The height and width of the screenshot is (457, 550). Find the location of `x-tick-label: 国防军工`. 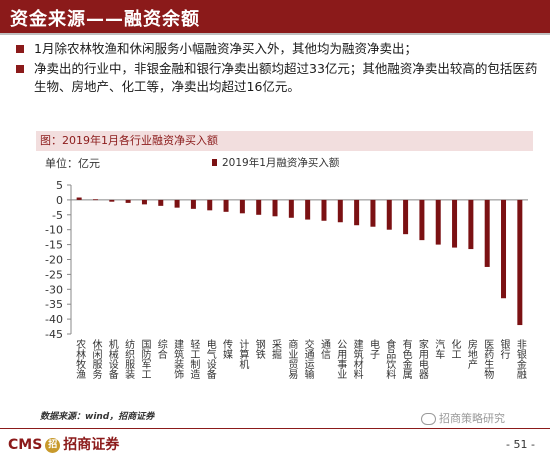

x-tick-label: 国防军工 is located at coordinates (145, 359).